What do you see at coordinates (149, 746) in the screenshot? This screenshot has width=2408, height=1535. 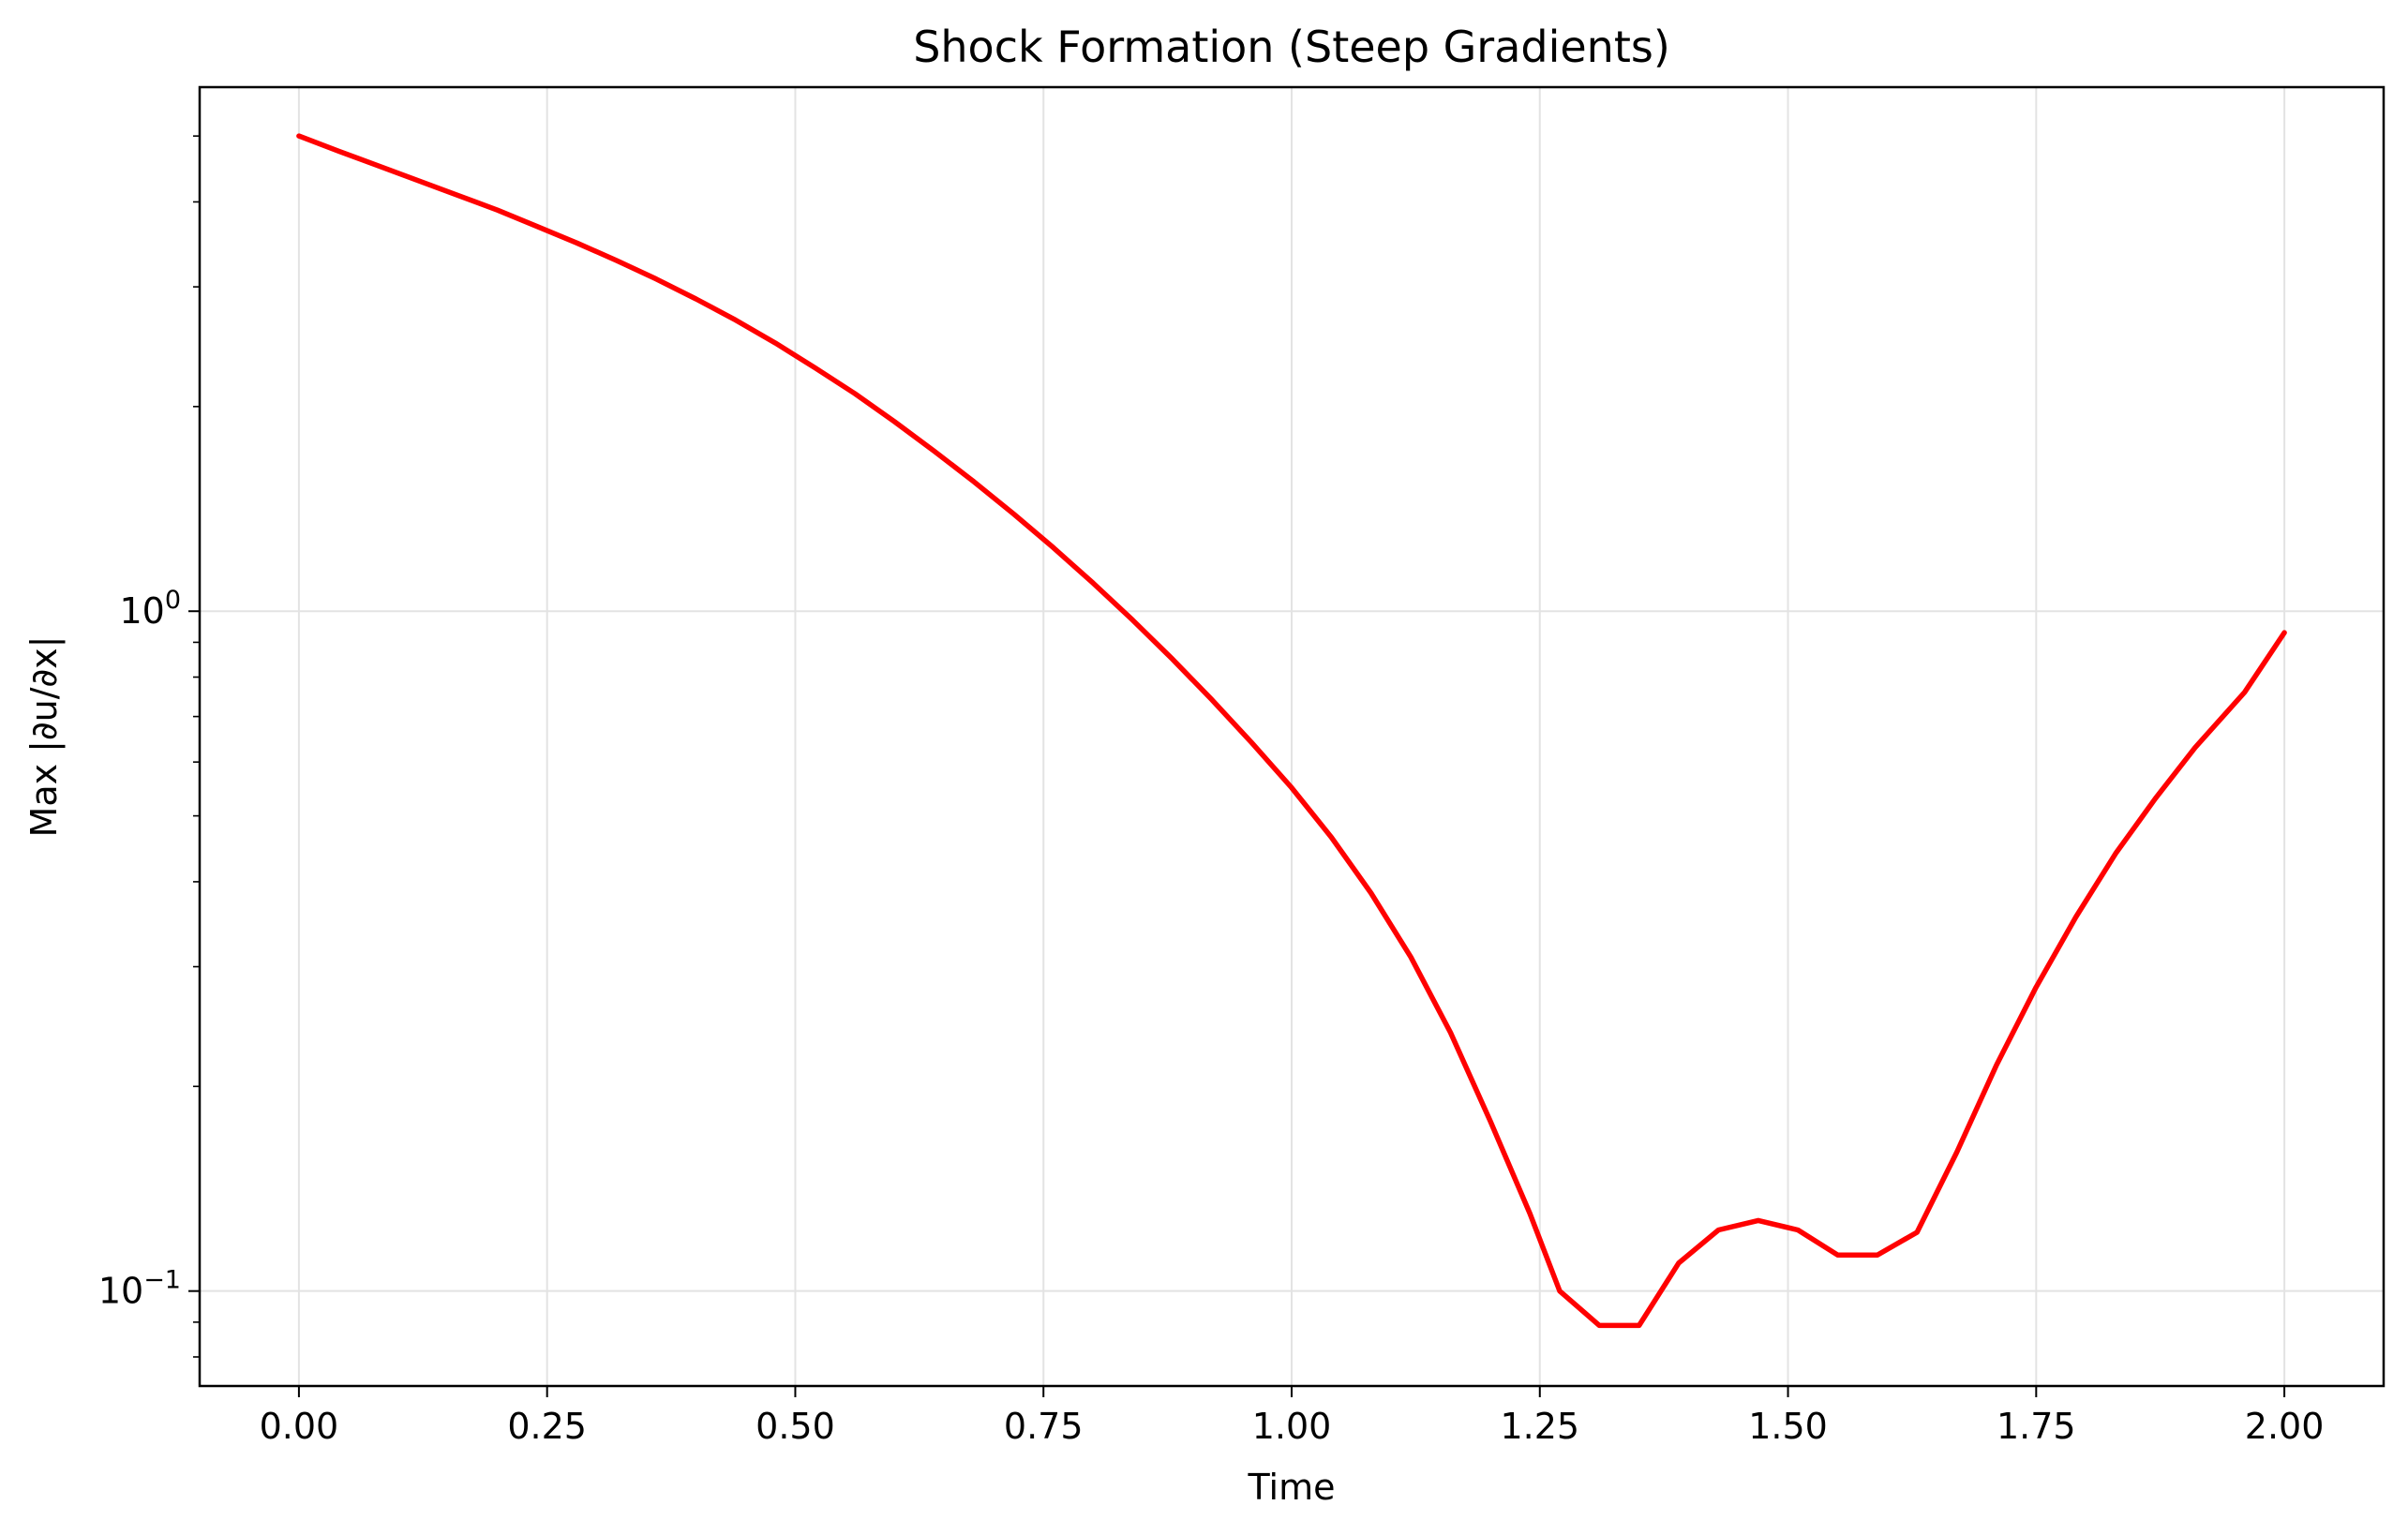 I see `y-ticks: 10⁰ 10⁻¹` at bounding box center [149, 746].